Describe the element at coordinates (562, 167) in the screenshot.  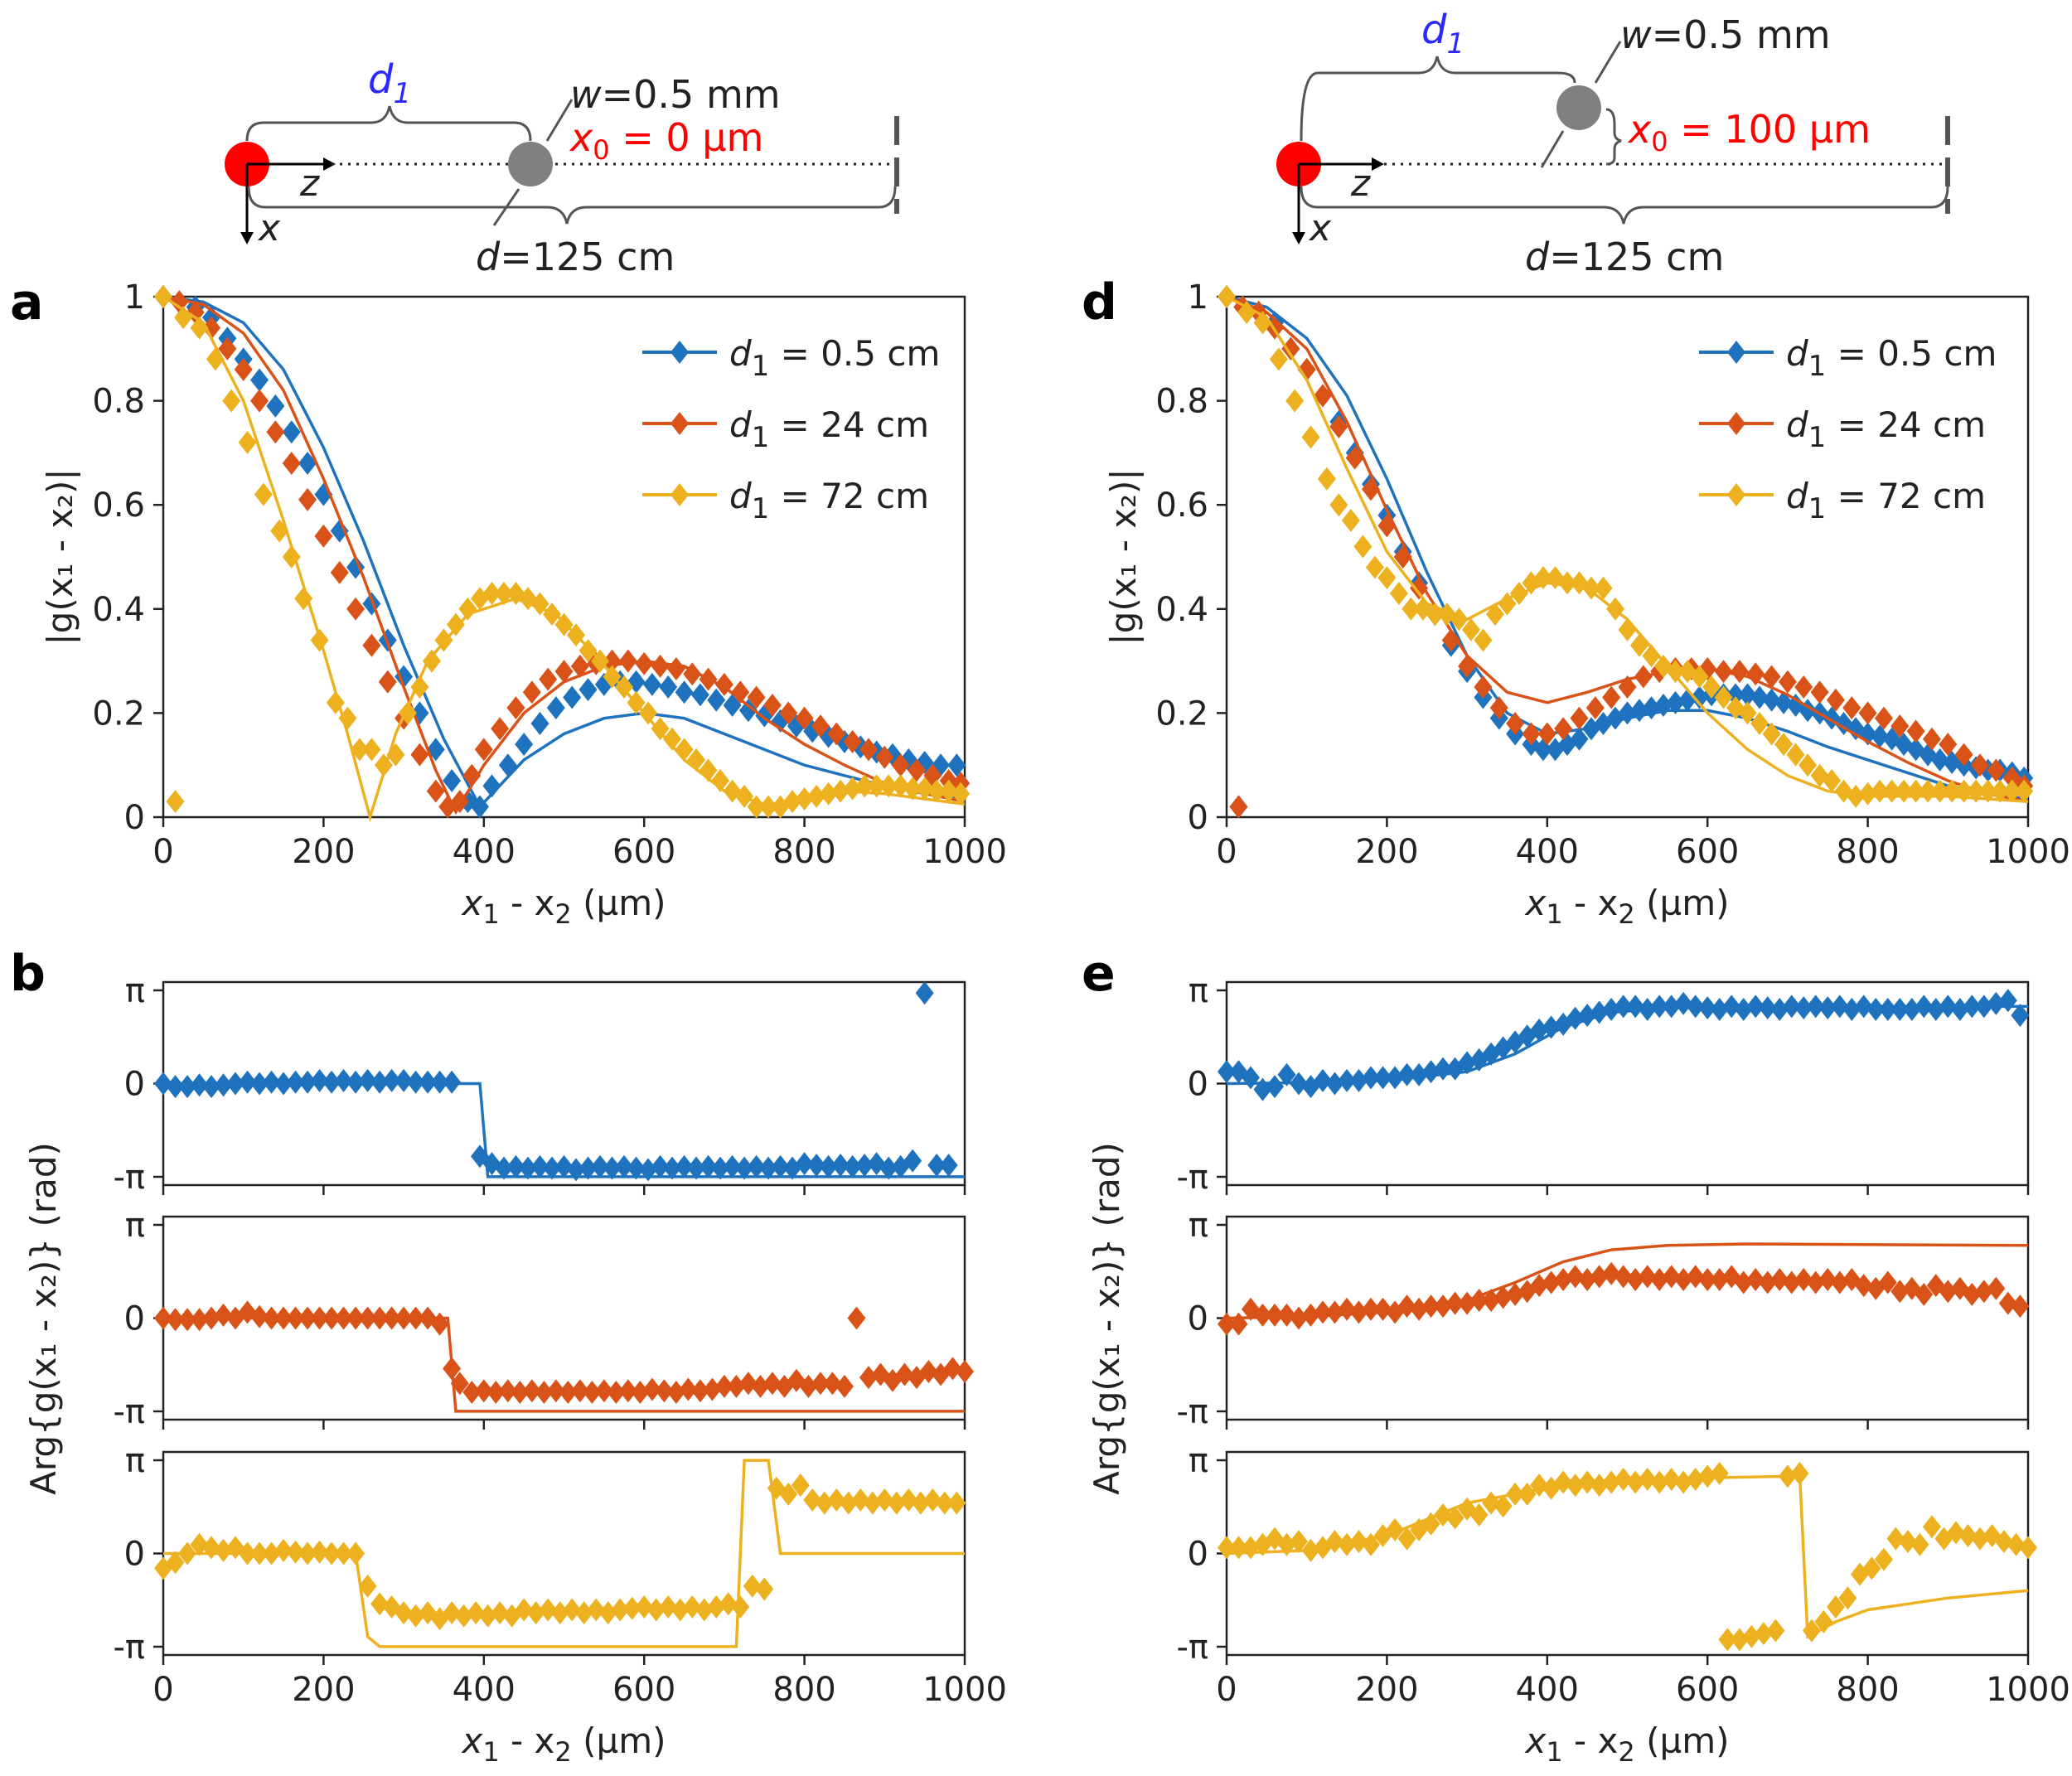
I see `schematic-left: d1 w=0.5 mm x0 = 0 µm z x d=125 cm` at that location.